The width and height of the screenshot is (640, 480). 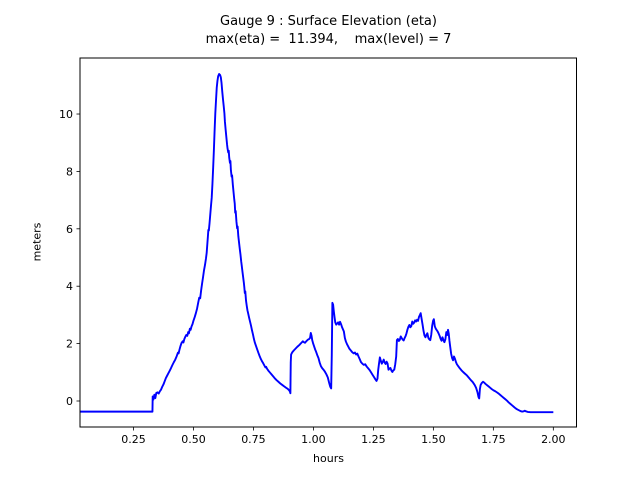 I want to click on chart-subtitle: max(eta) = 11.394, max(level) = 7, so click(x=328, y=39).